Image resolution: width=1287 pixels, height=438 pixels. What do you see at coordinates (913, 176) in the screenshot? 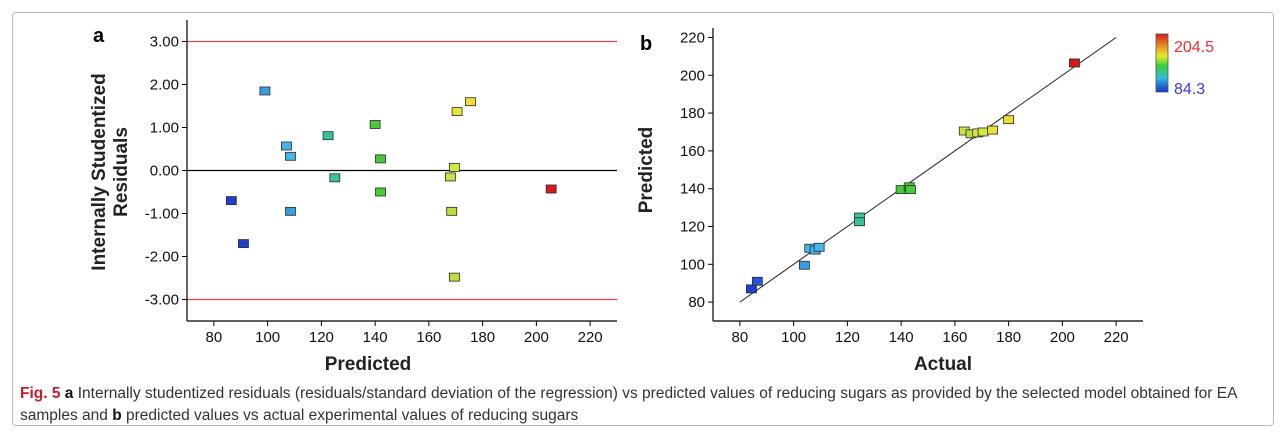
I see `panel-b-points` at bounding box center [913, 176].